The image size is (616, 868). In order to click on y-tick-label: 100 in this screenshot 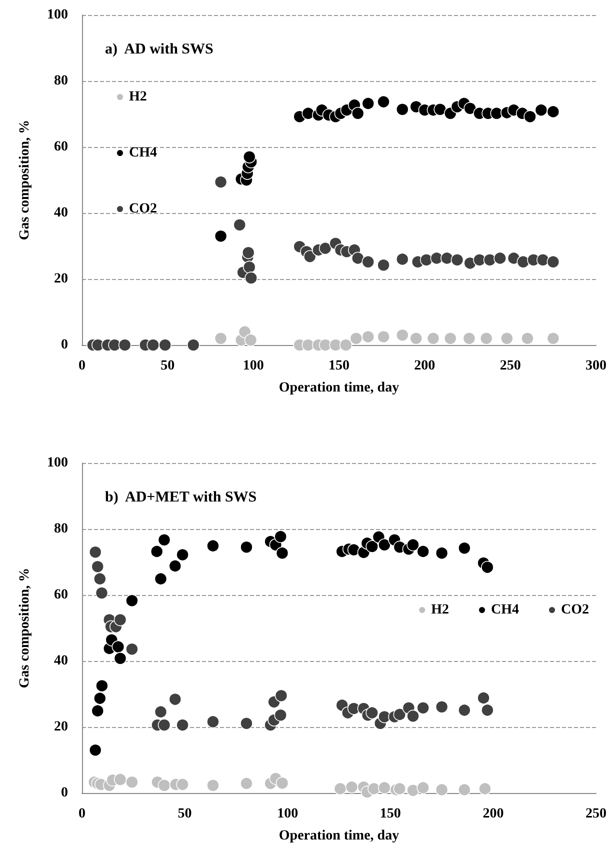, I will do `click(57, 463)`.